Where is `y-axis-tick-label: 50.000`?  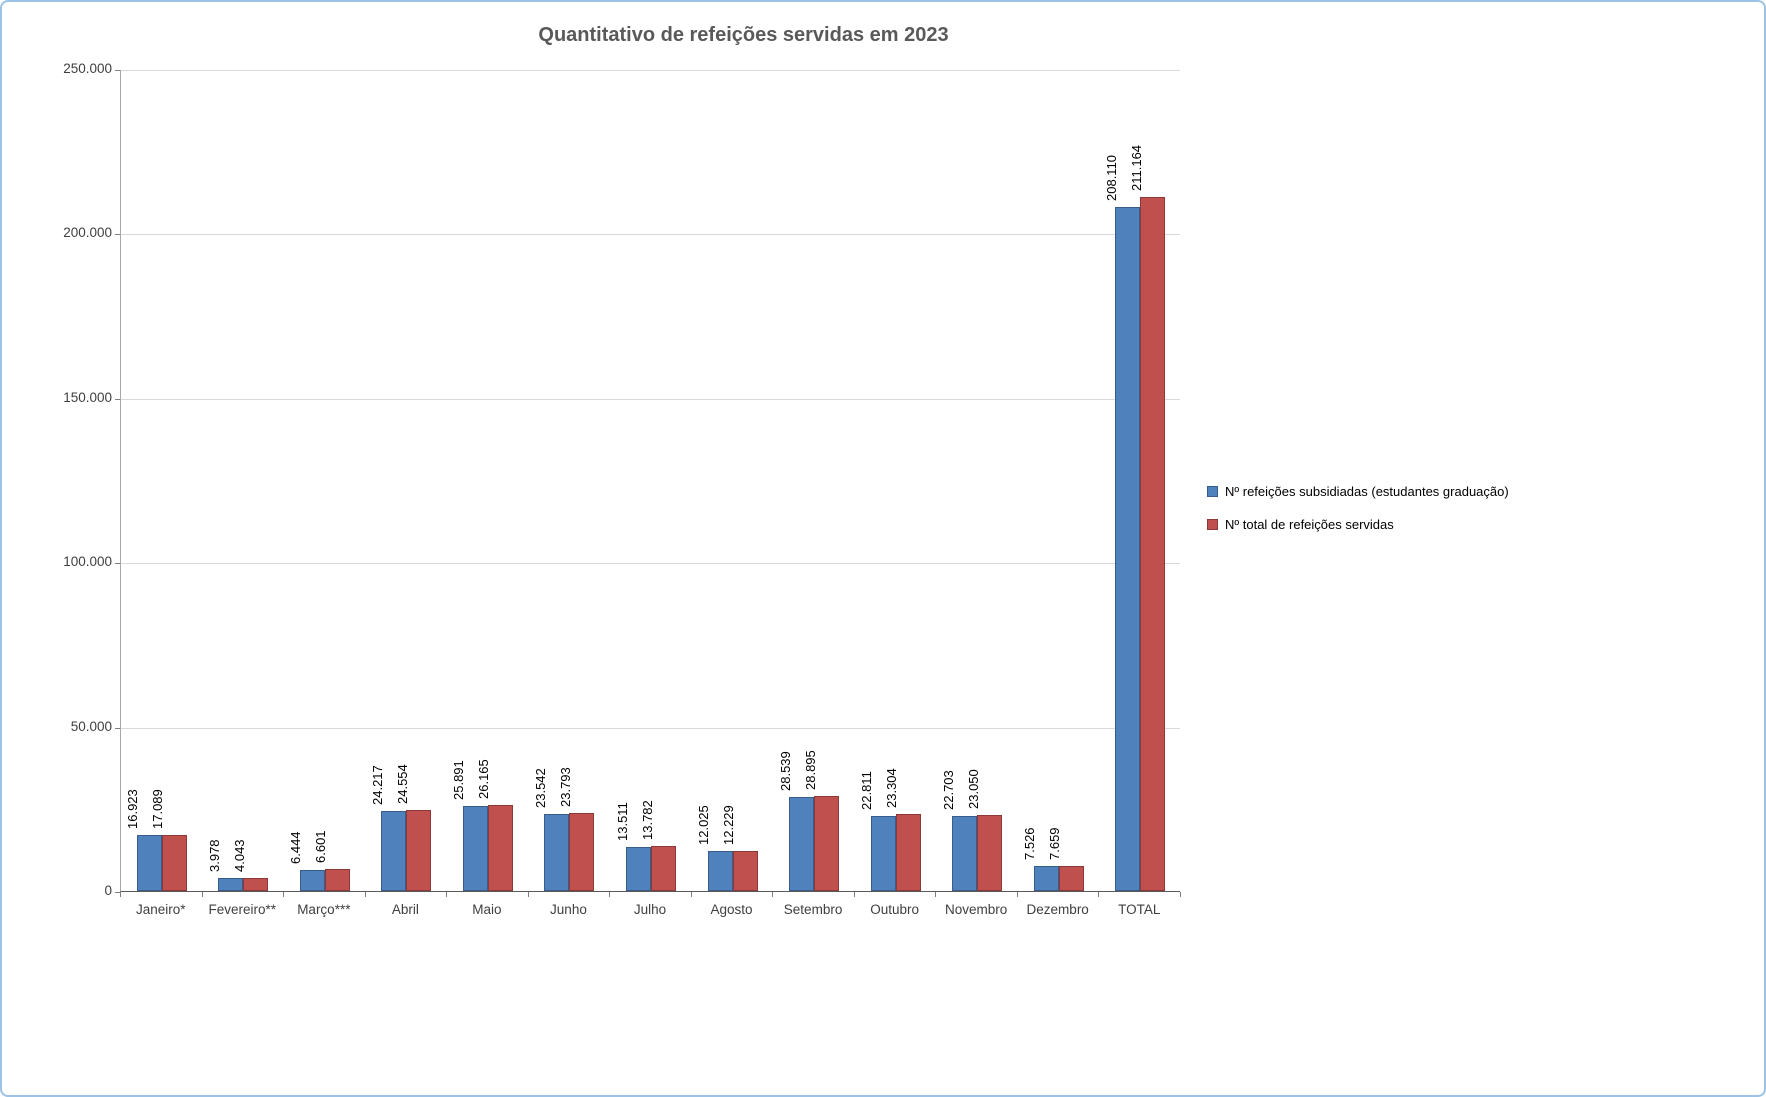
y-axis-tick-label: 50.000 is located at coordinates (91, 726).